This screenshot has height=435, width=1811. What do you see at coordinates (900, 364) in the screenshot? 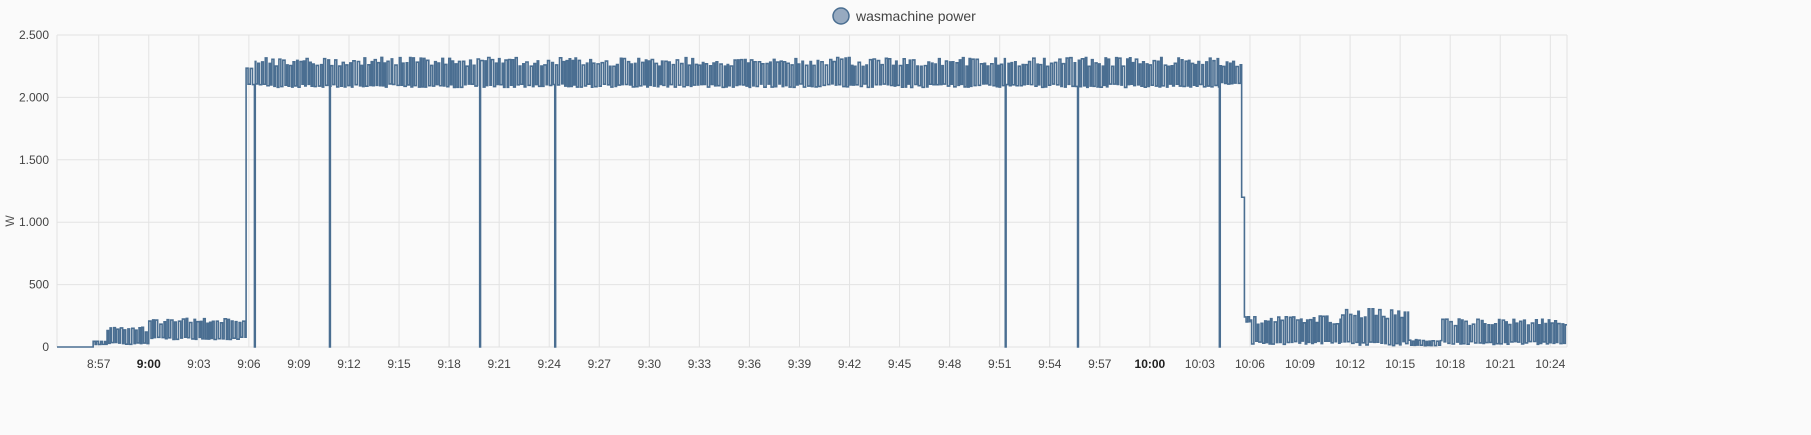
I see `x-tick-label: 9:45` at bounding box center [900, 364].